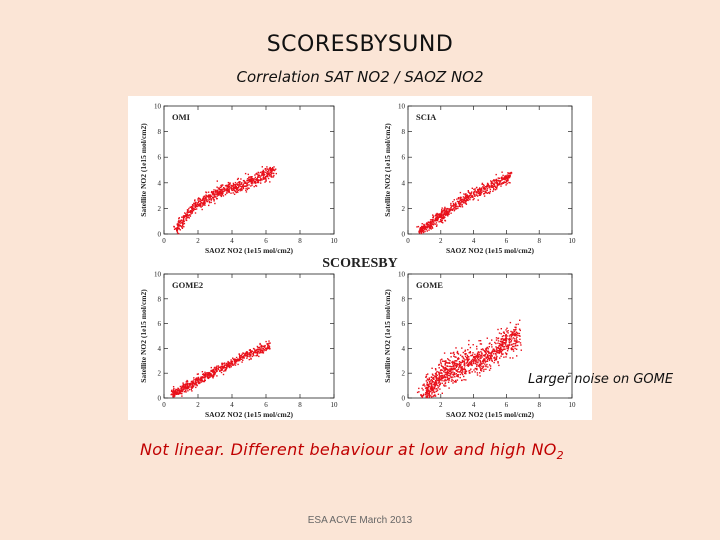 The image size is (720, 540). I want to click on y-tick-label: 8, so click(404, 132).